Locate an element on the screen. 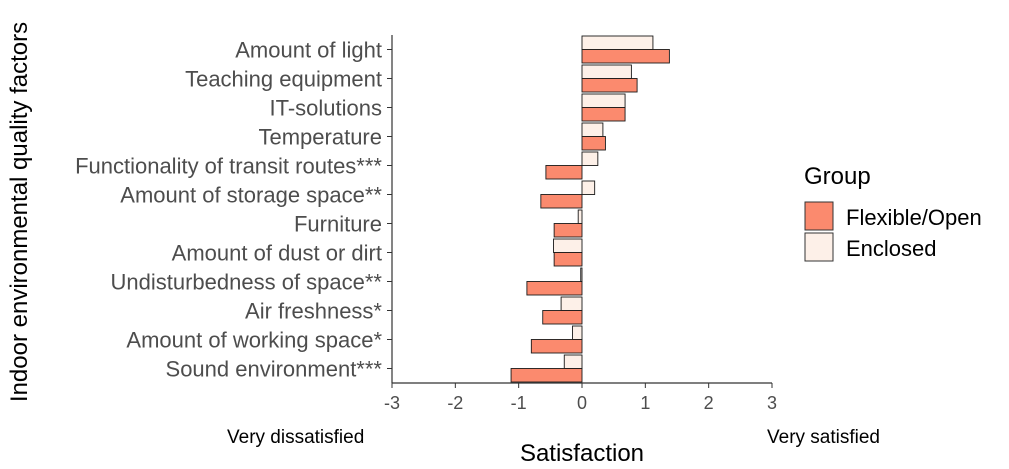 This screenshot has height=469, width=1009. category-label-undisturbedness-of-space: Undisturbedness of space** is located at coordinates (247, 282).